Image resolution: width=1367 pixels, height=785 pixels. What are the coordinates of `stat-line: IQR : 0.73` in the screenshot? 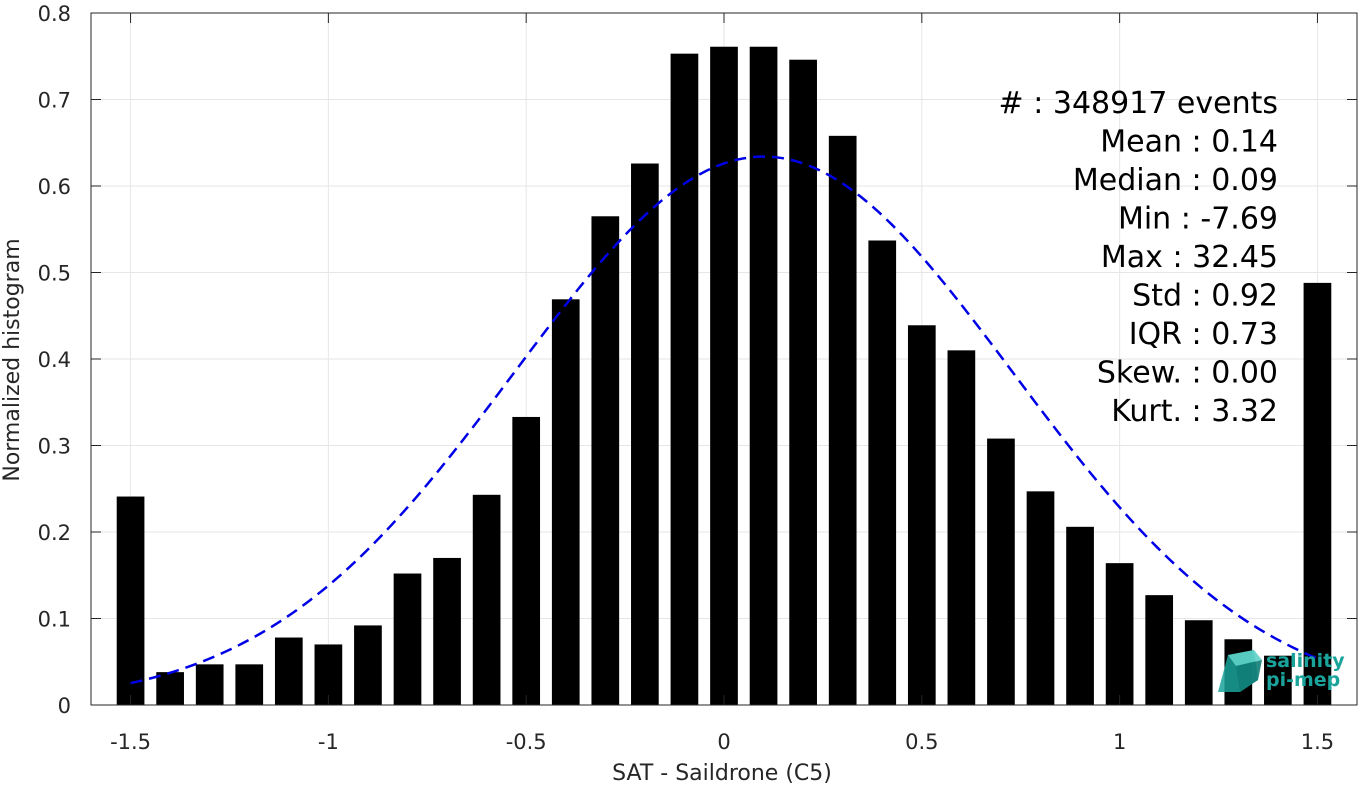 It's located at (1203, 334).